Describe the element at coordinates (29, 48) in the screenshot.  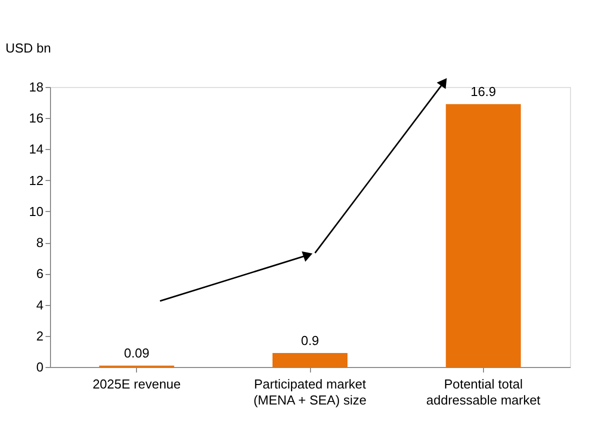
I see `y-axis-title: USD bn` at that location.